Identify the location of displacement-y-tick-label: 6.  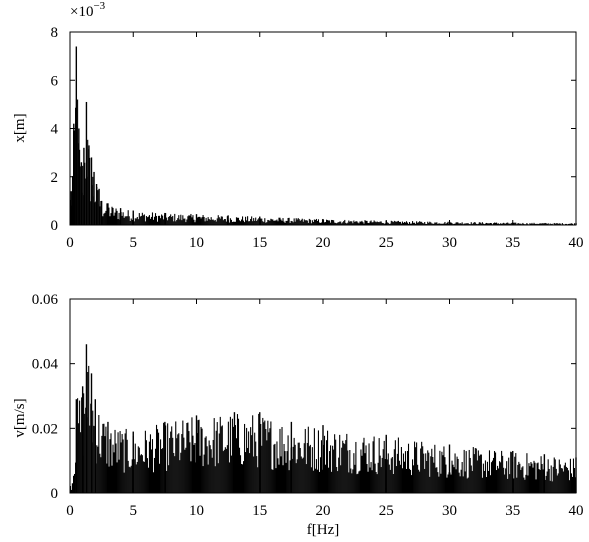
(55, 81).